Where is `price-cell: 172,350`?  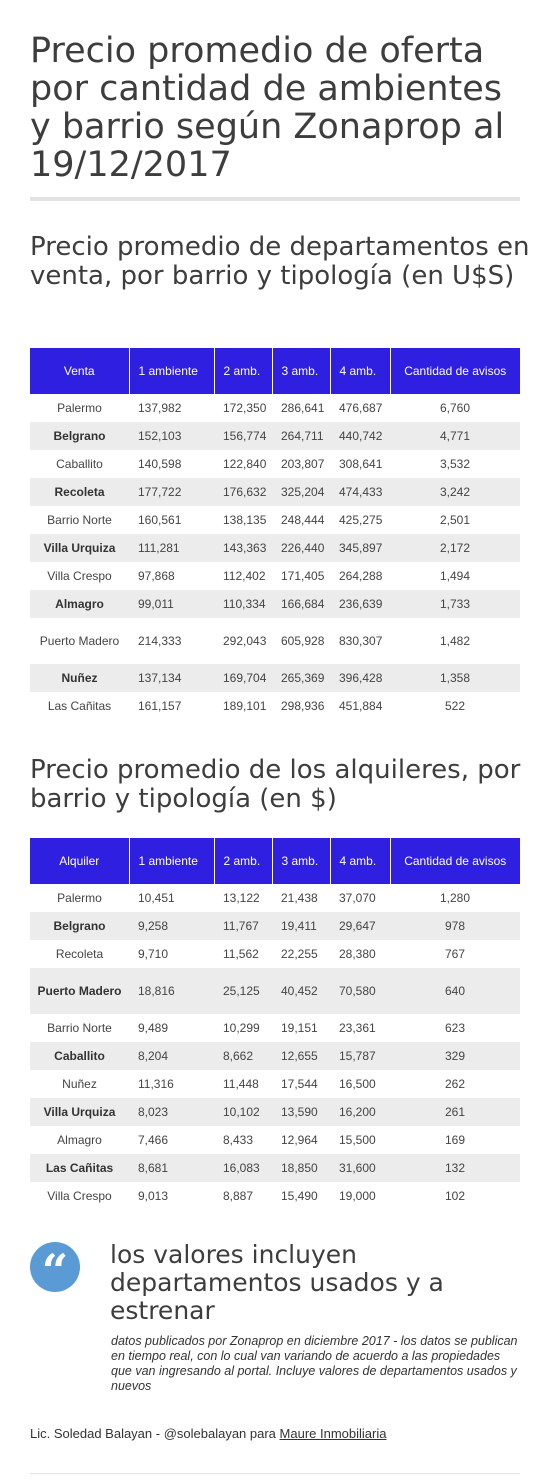 price-cell: 172,350 is located at coordinates (243, 408).